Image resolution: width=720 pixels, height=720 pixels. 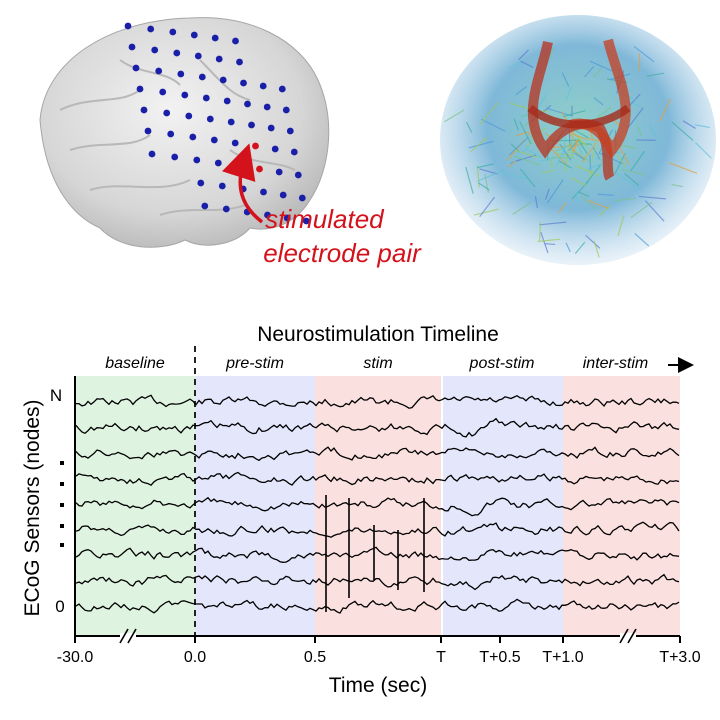 I want to click on x-tick-label: T+1.0, so click(x=562, y=657).